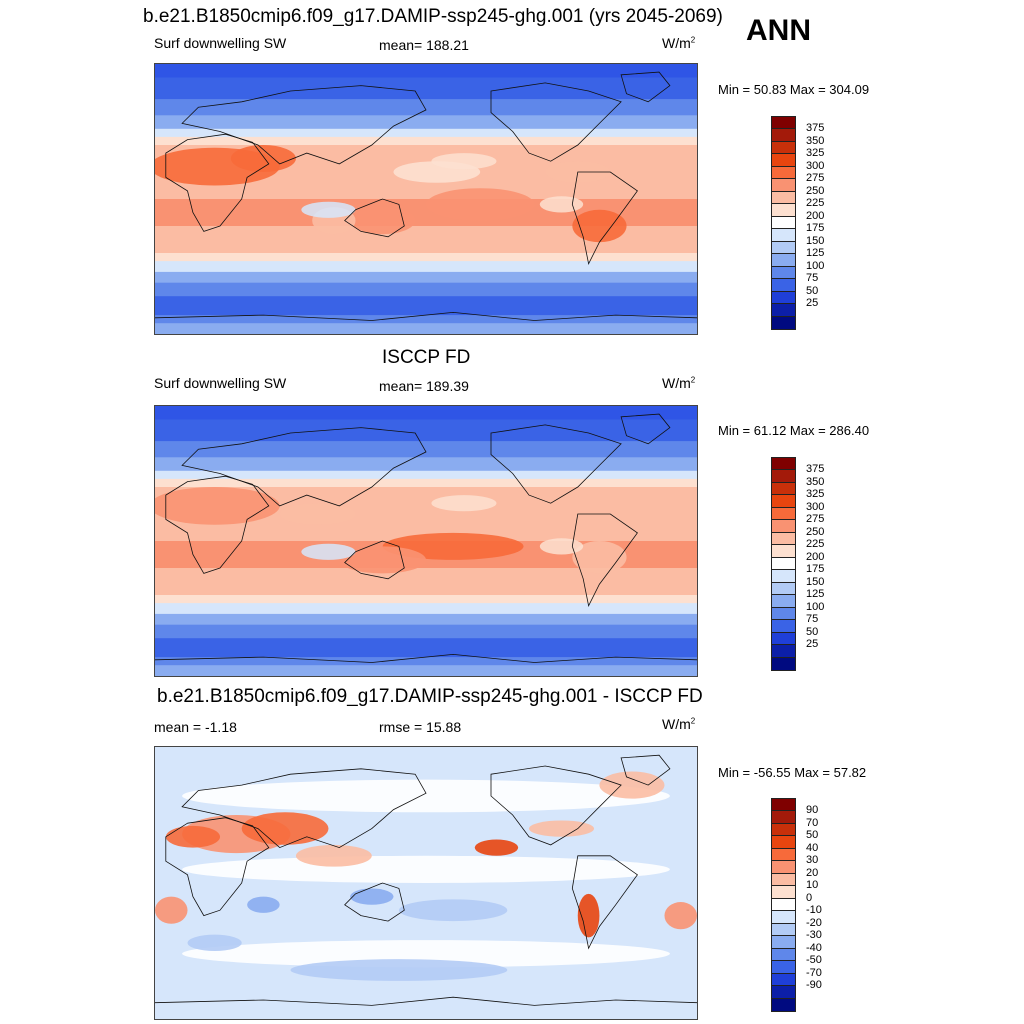  I want to click on panel1-minmax: Min = 50.83 Max = 304.09, so click(794, 89).